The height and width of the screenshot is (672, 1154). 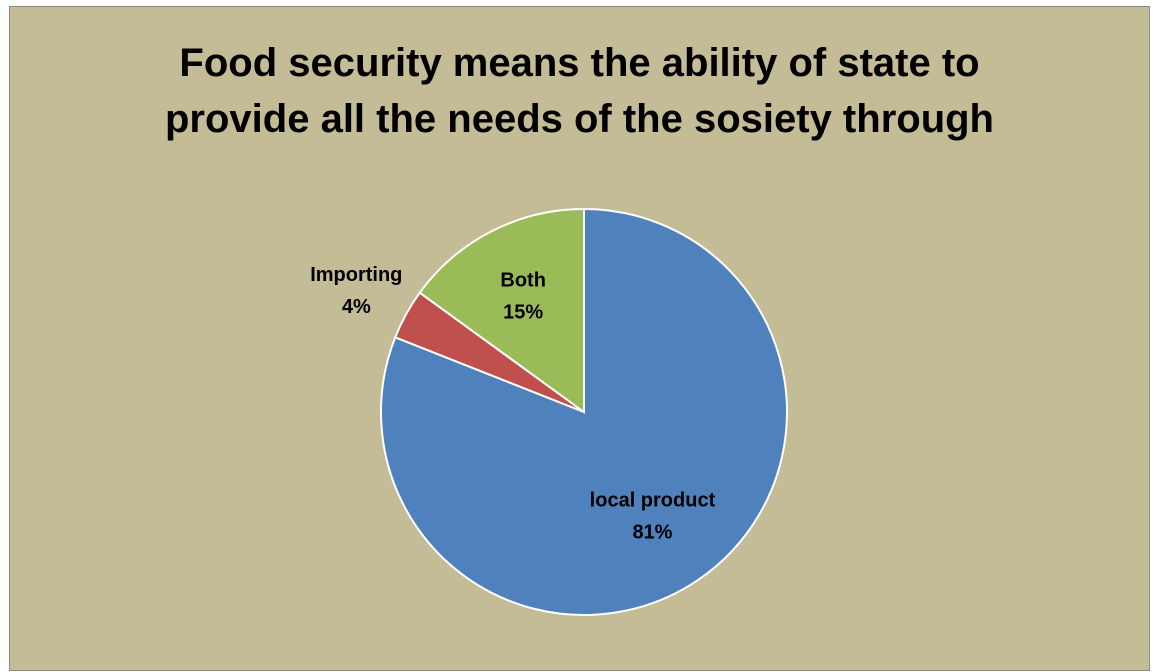 What do you see at coordinates (523, 297) in the screenshot?
I see `pie-label-both: Both 15%` at bounding box center [523, 297].